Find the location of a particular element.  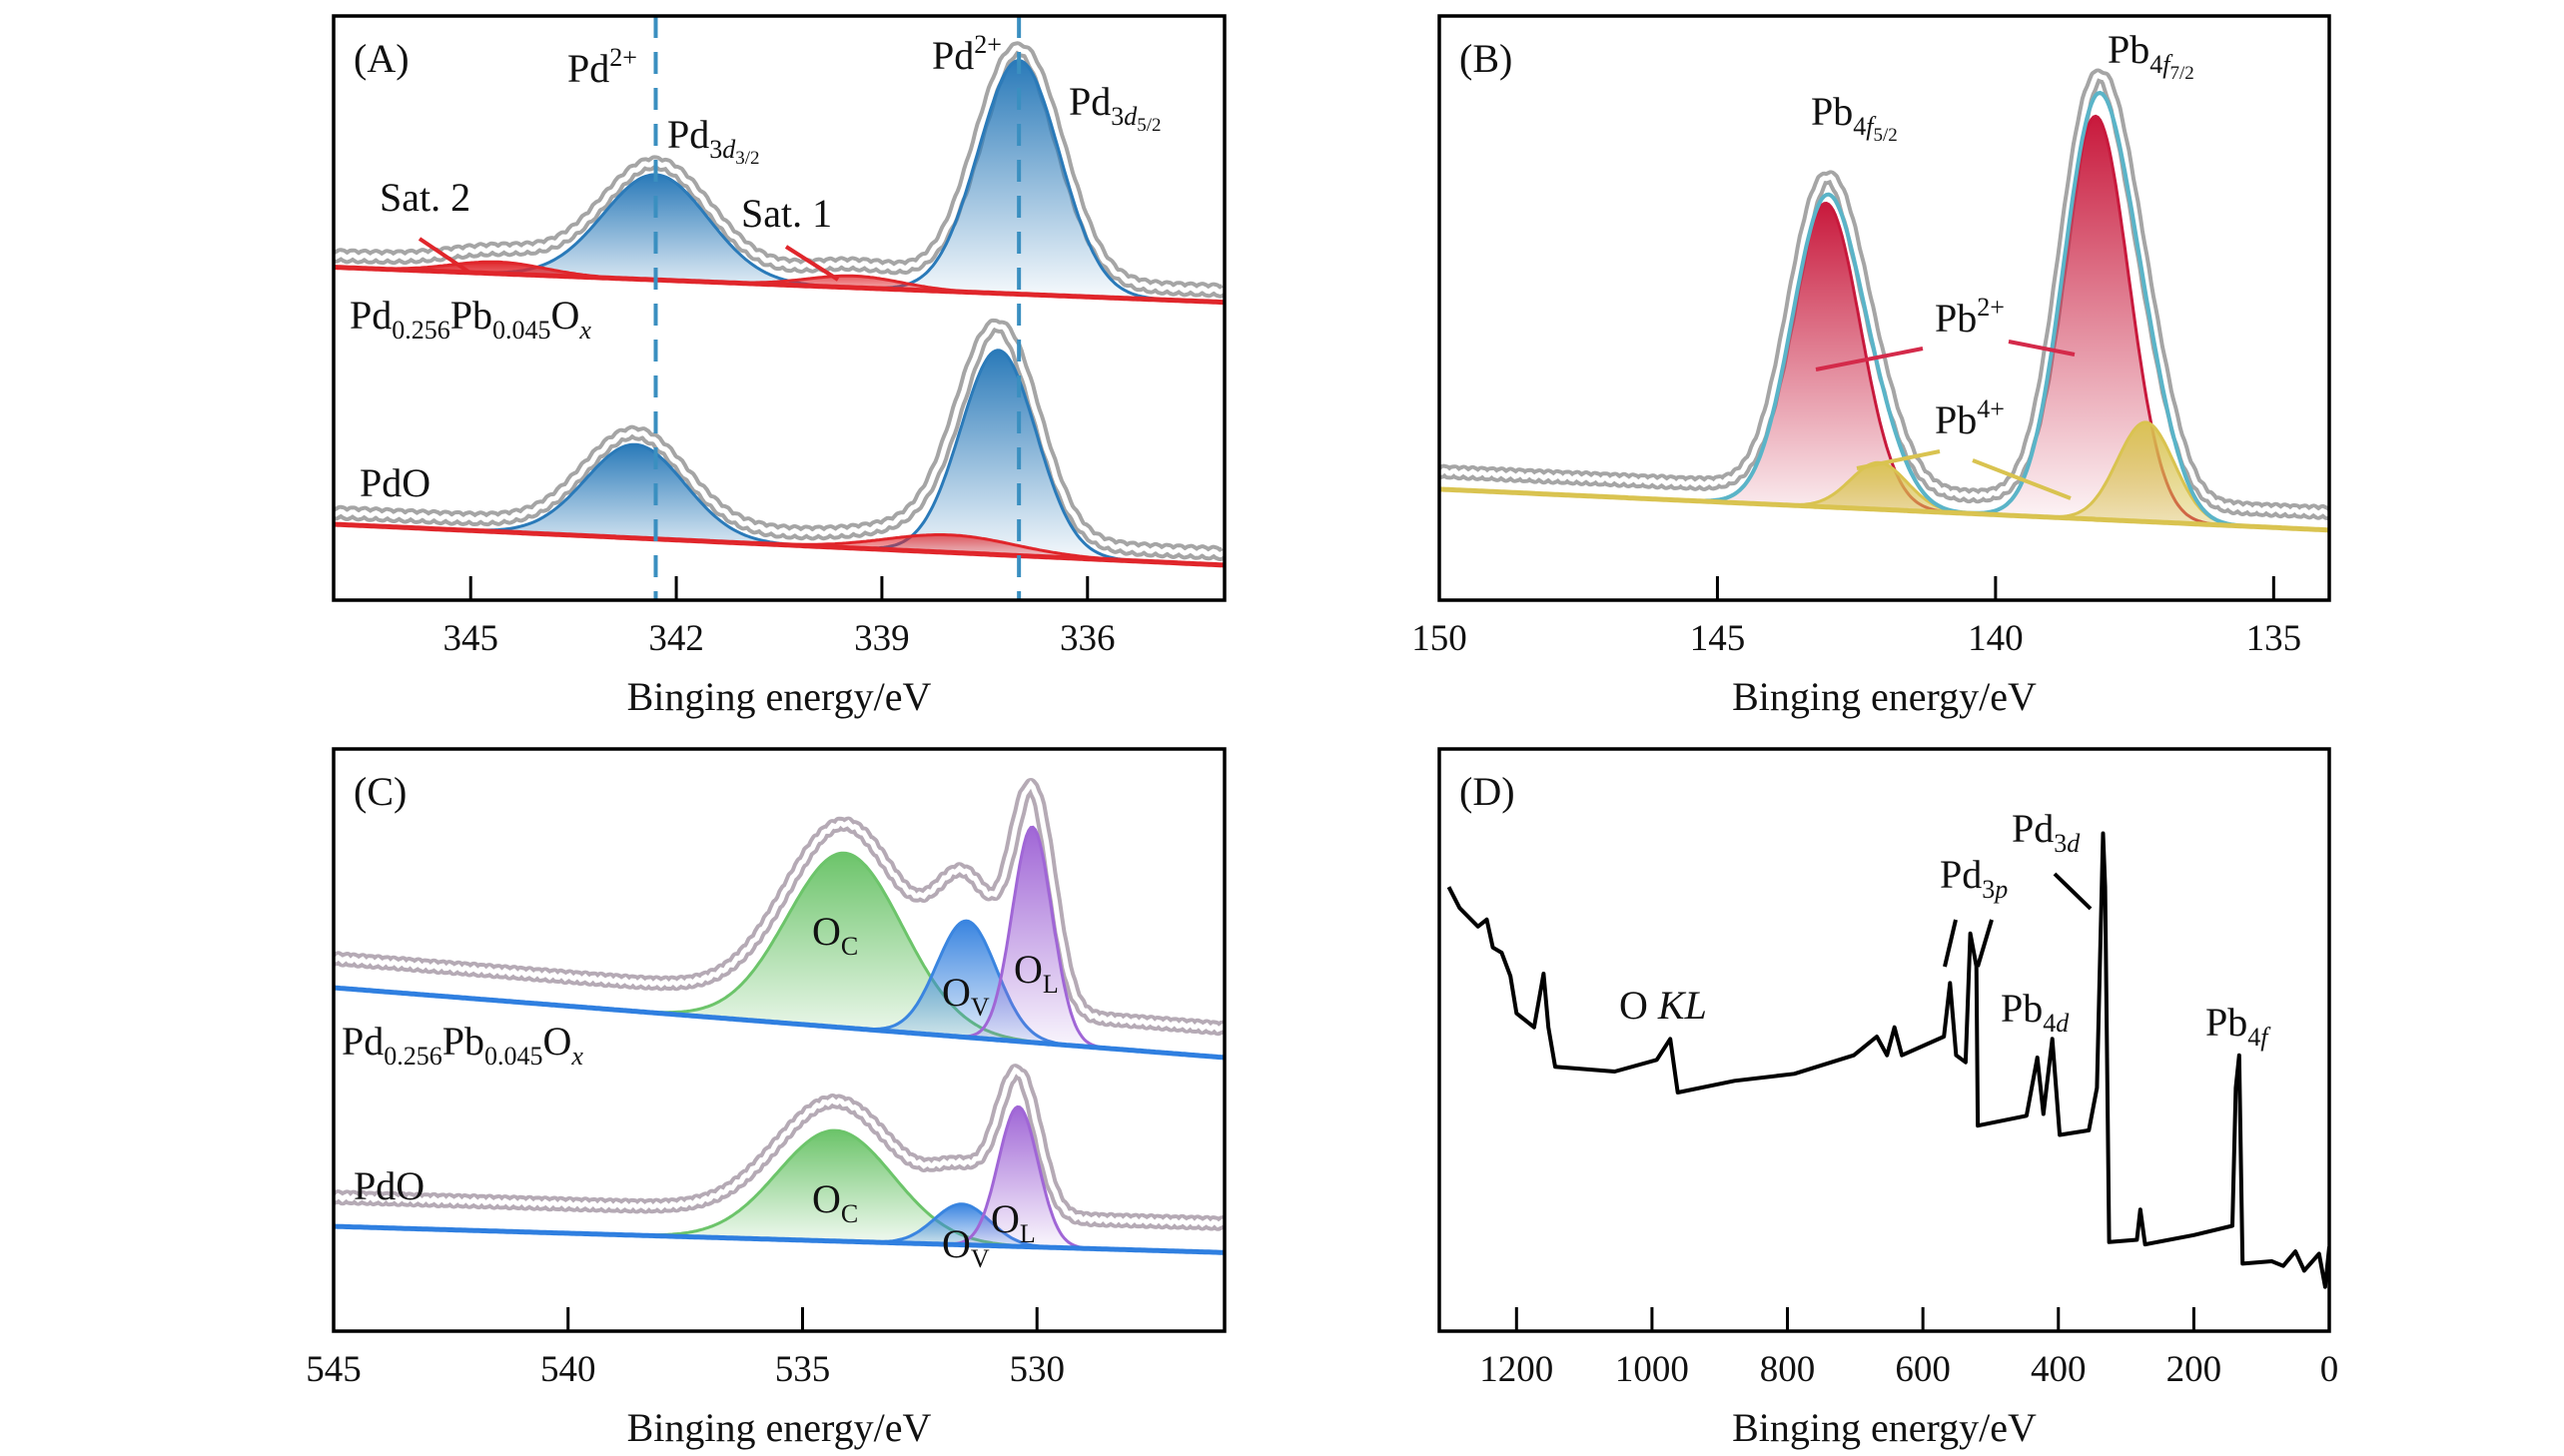

annotation-part: 0.045 is located at coordinates (521, 330).